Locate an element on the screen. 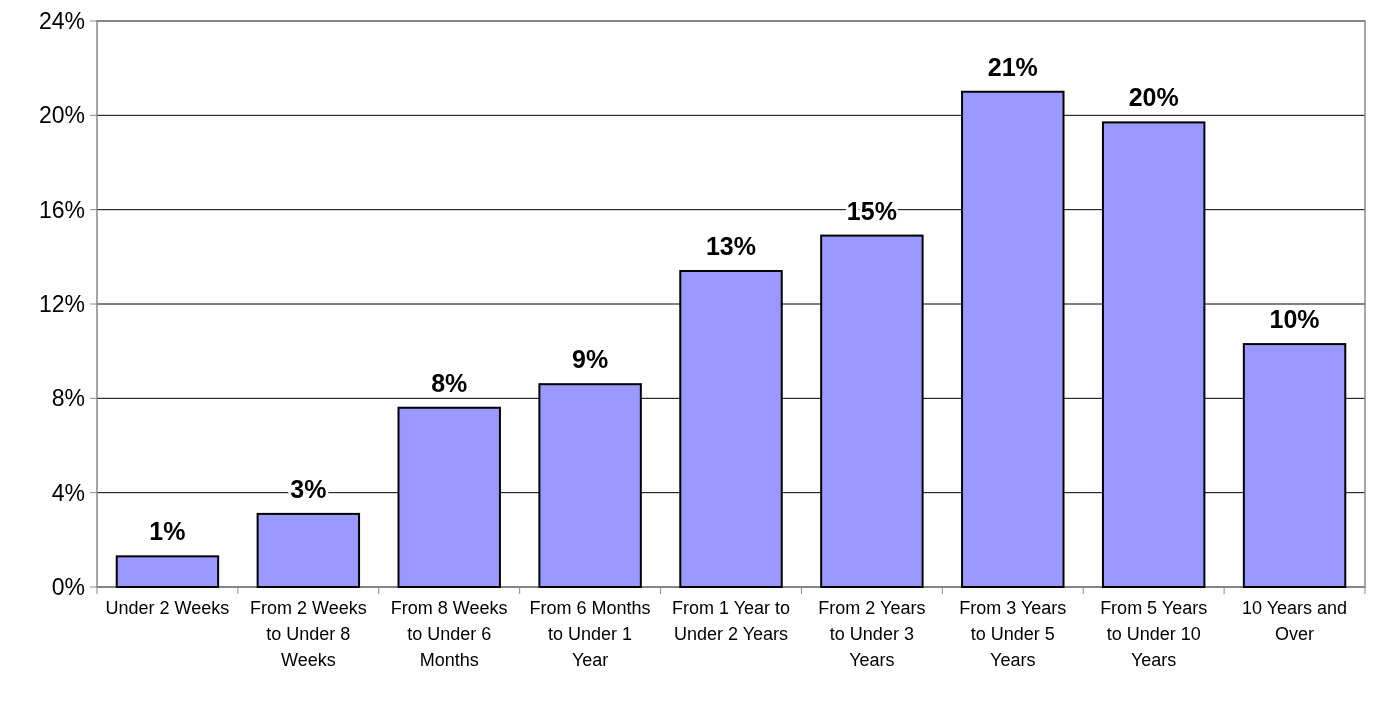 This screenshot has height=704, width=1375. y-tick-label: 12% is located at coordinates (61, 304).